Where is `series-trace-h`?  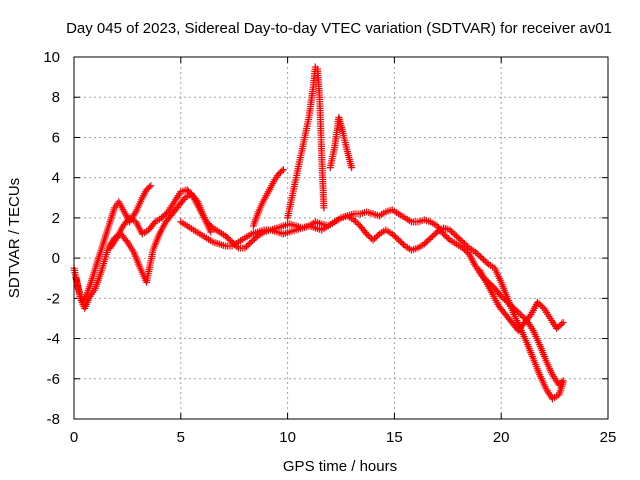
series-trace-h is located at coordinates (521, 300).